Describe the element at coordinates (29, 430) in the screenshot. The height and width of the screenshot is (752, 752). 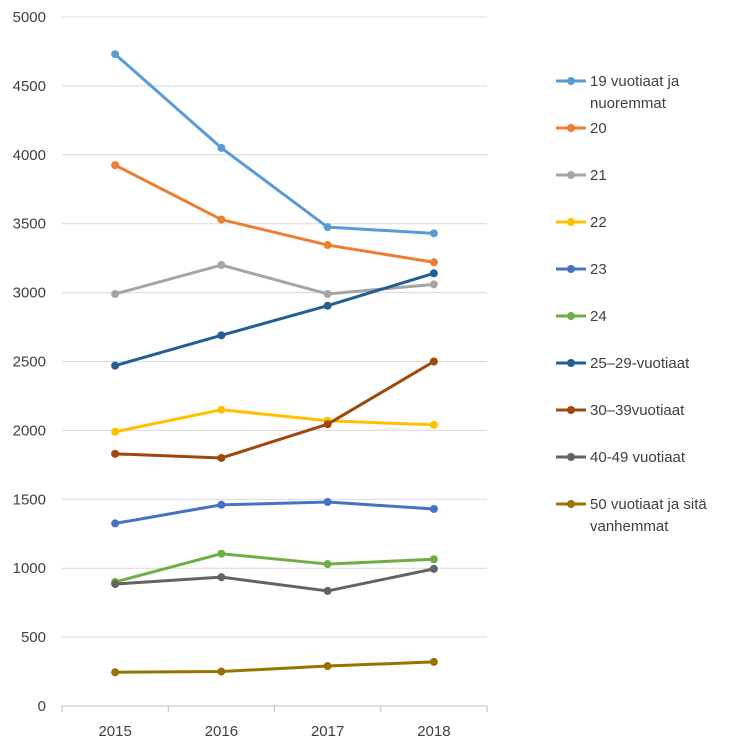
I see `y-tick-label: 2000` at that location.